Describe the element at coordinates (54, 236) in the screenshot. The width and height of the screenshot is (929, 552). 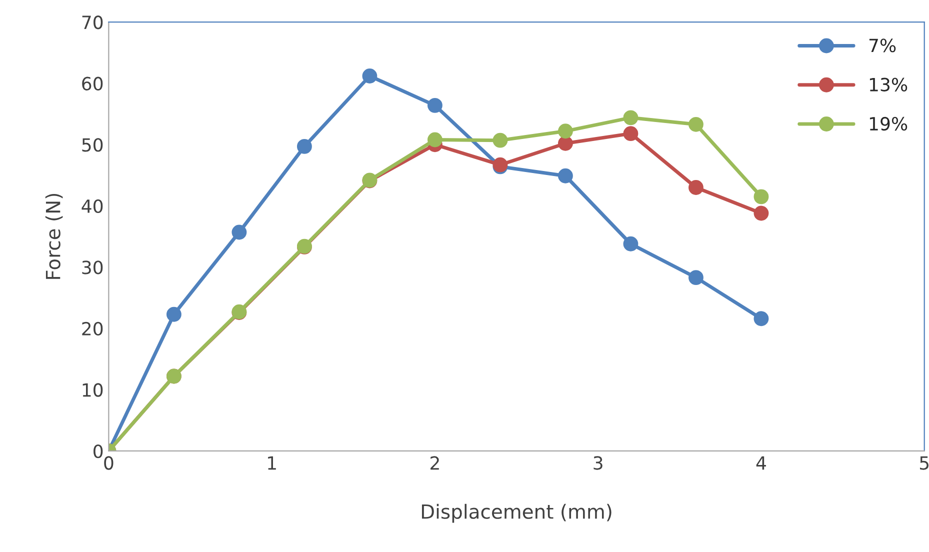
I see `y-axis-title: Force (N)` at that location.